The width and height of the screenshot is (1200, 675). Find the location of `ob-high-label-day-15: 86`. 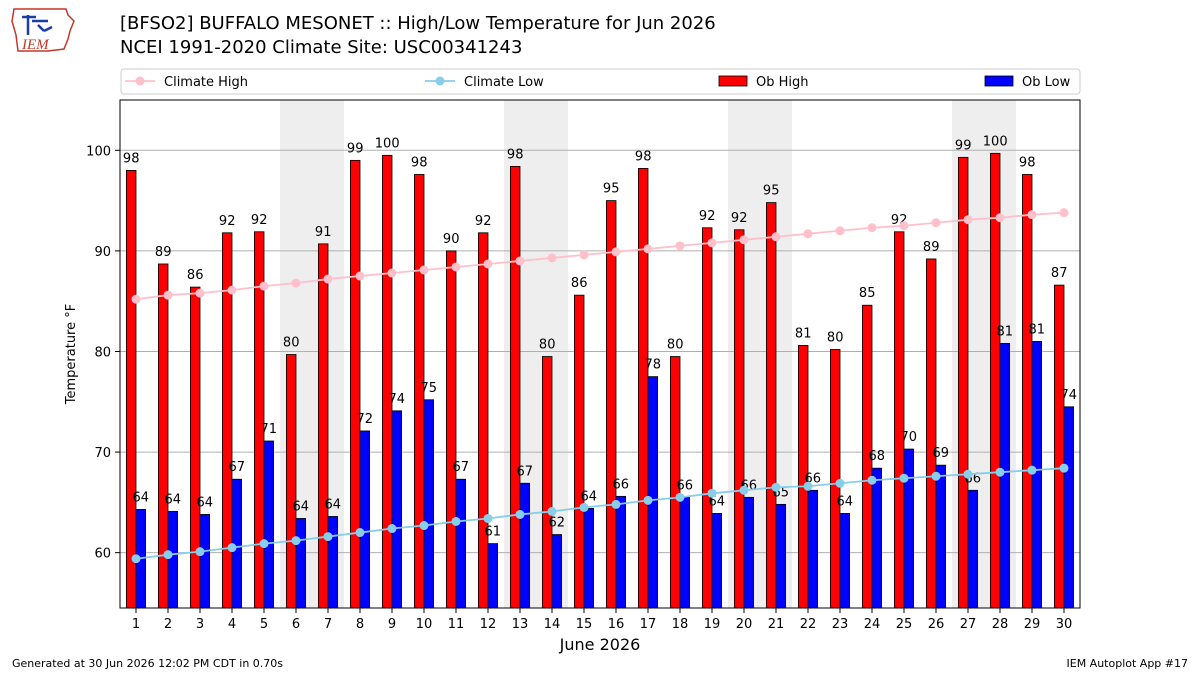

ob-high-label-day-15: 86 is located at coordinates (579, 283).